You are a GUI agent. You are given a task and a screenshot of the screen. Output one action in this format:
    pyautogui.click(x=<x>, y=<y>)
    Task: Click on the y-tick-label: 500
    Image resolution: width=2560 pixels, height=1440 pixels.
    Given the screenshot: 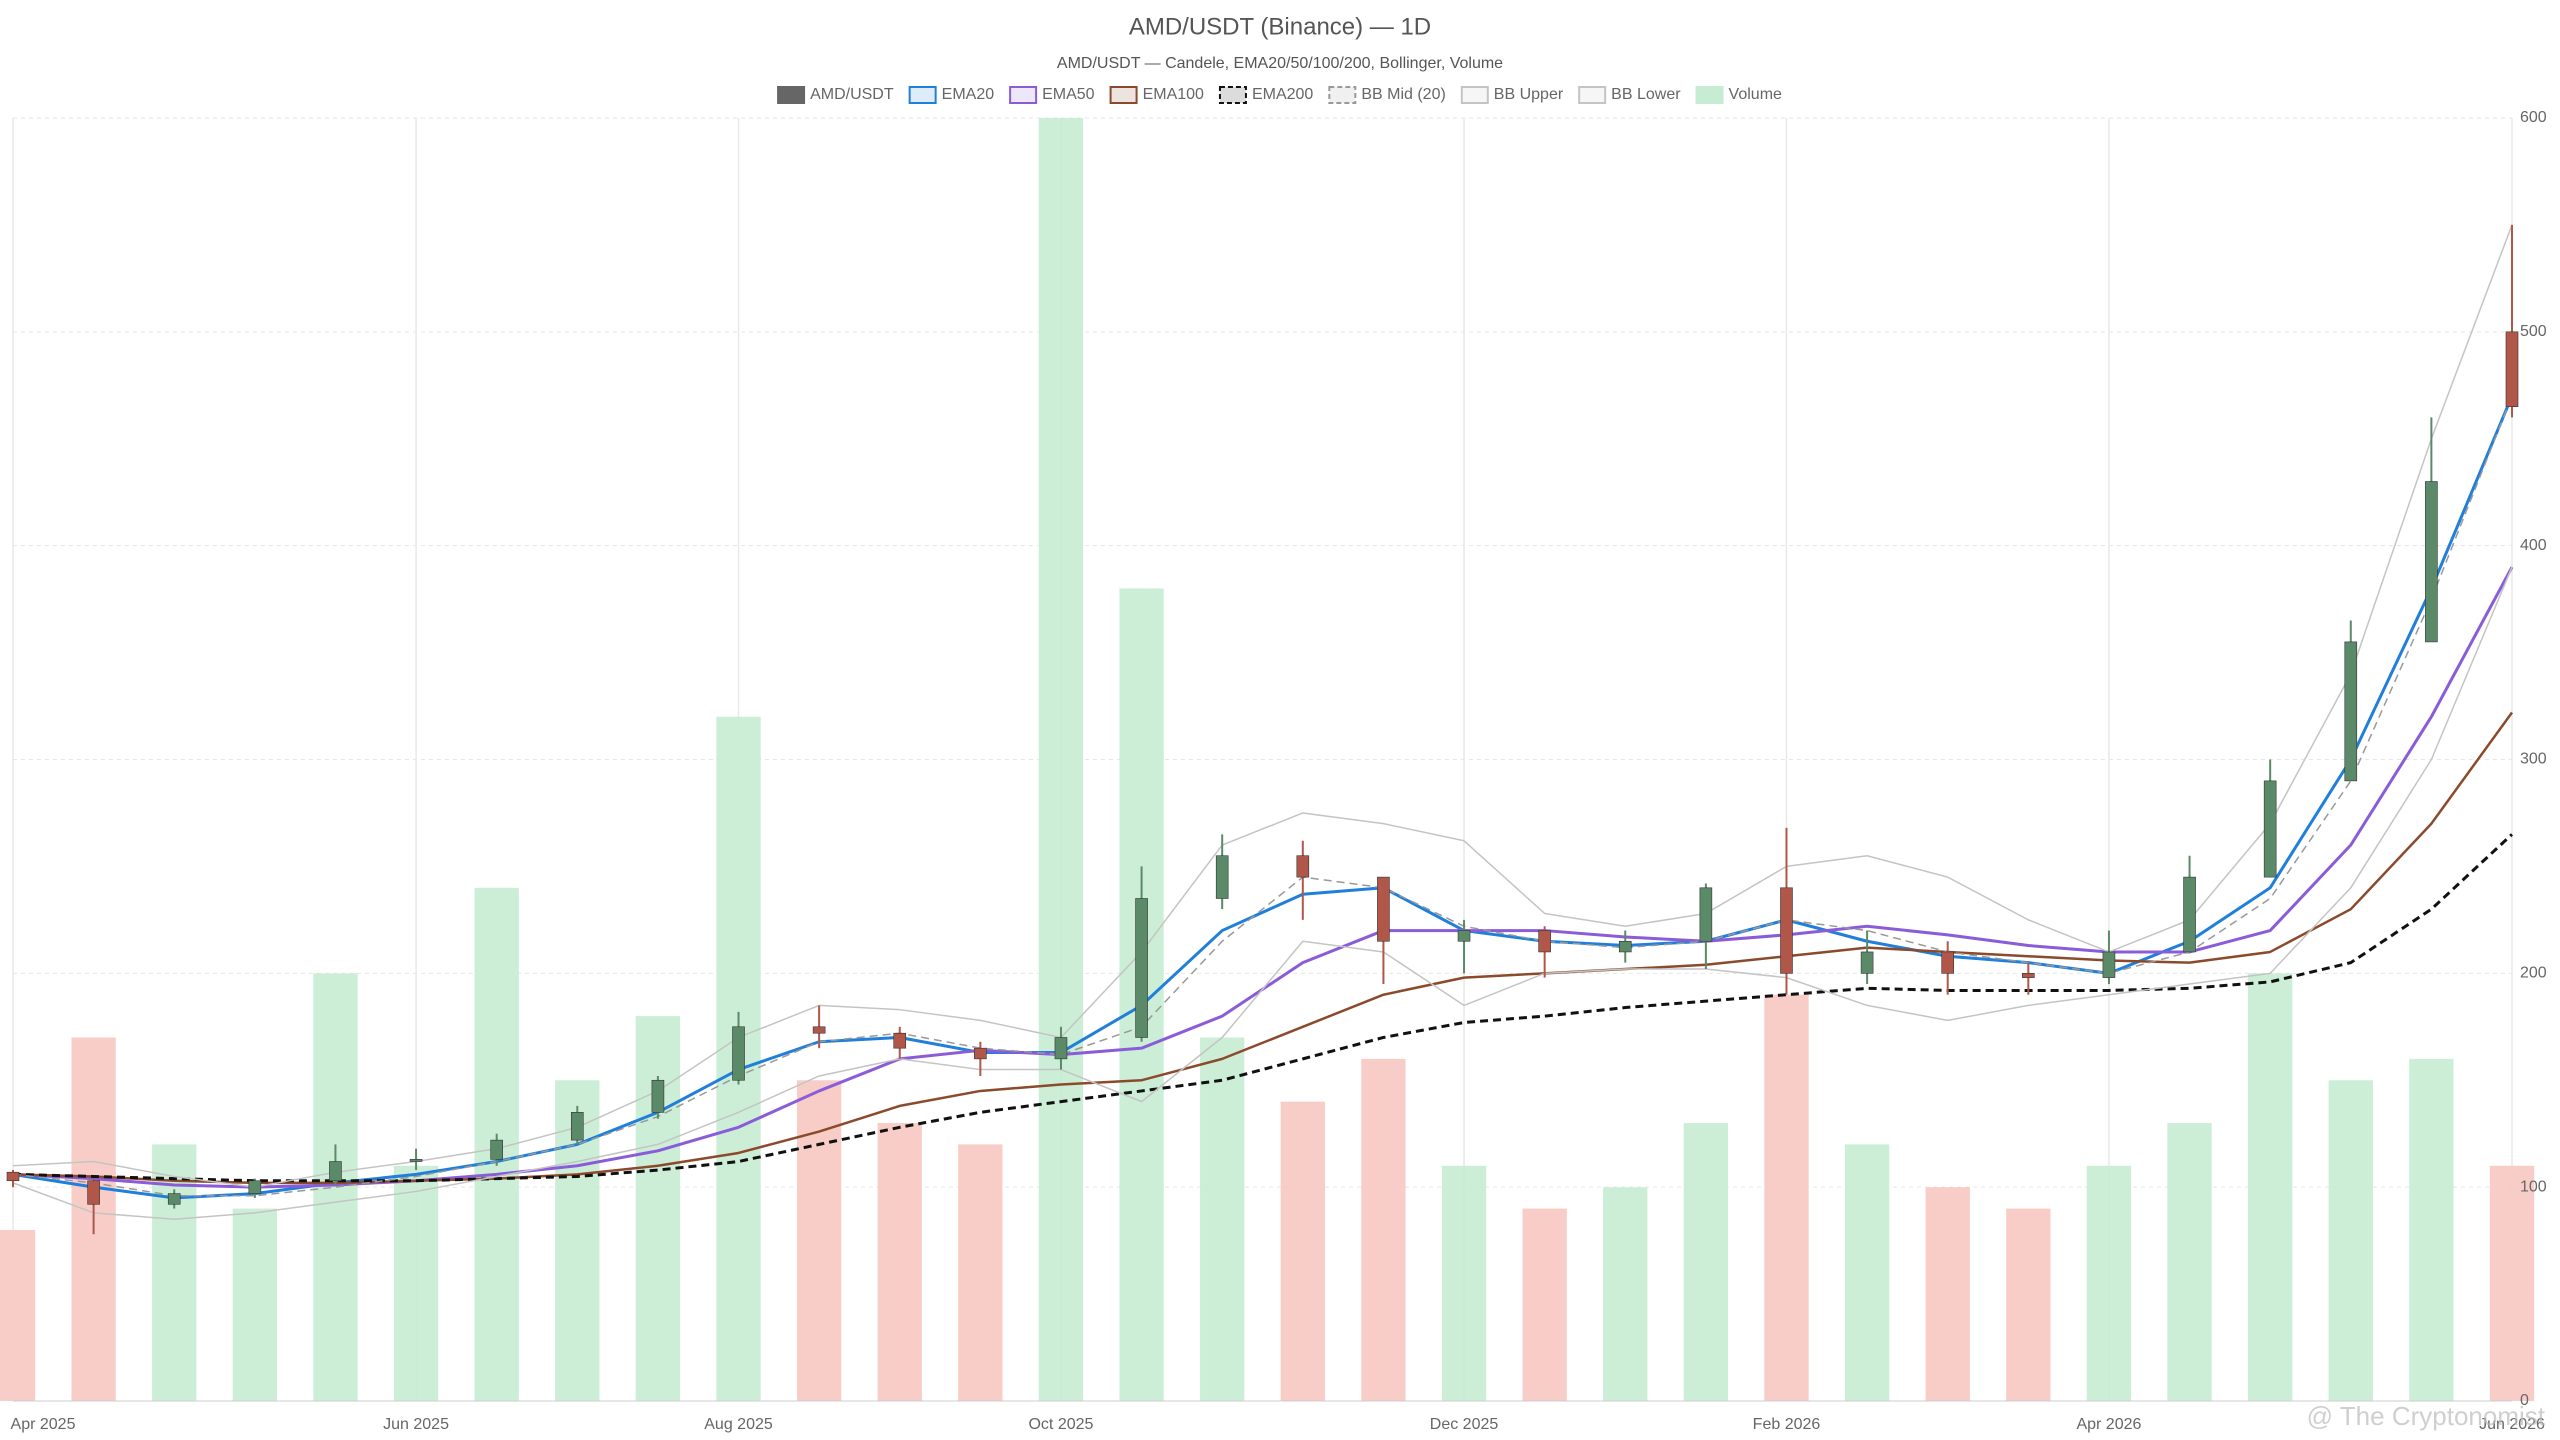 What is the action you would take?
    pyautogui.click(x=2533, y=331)
    